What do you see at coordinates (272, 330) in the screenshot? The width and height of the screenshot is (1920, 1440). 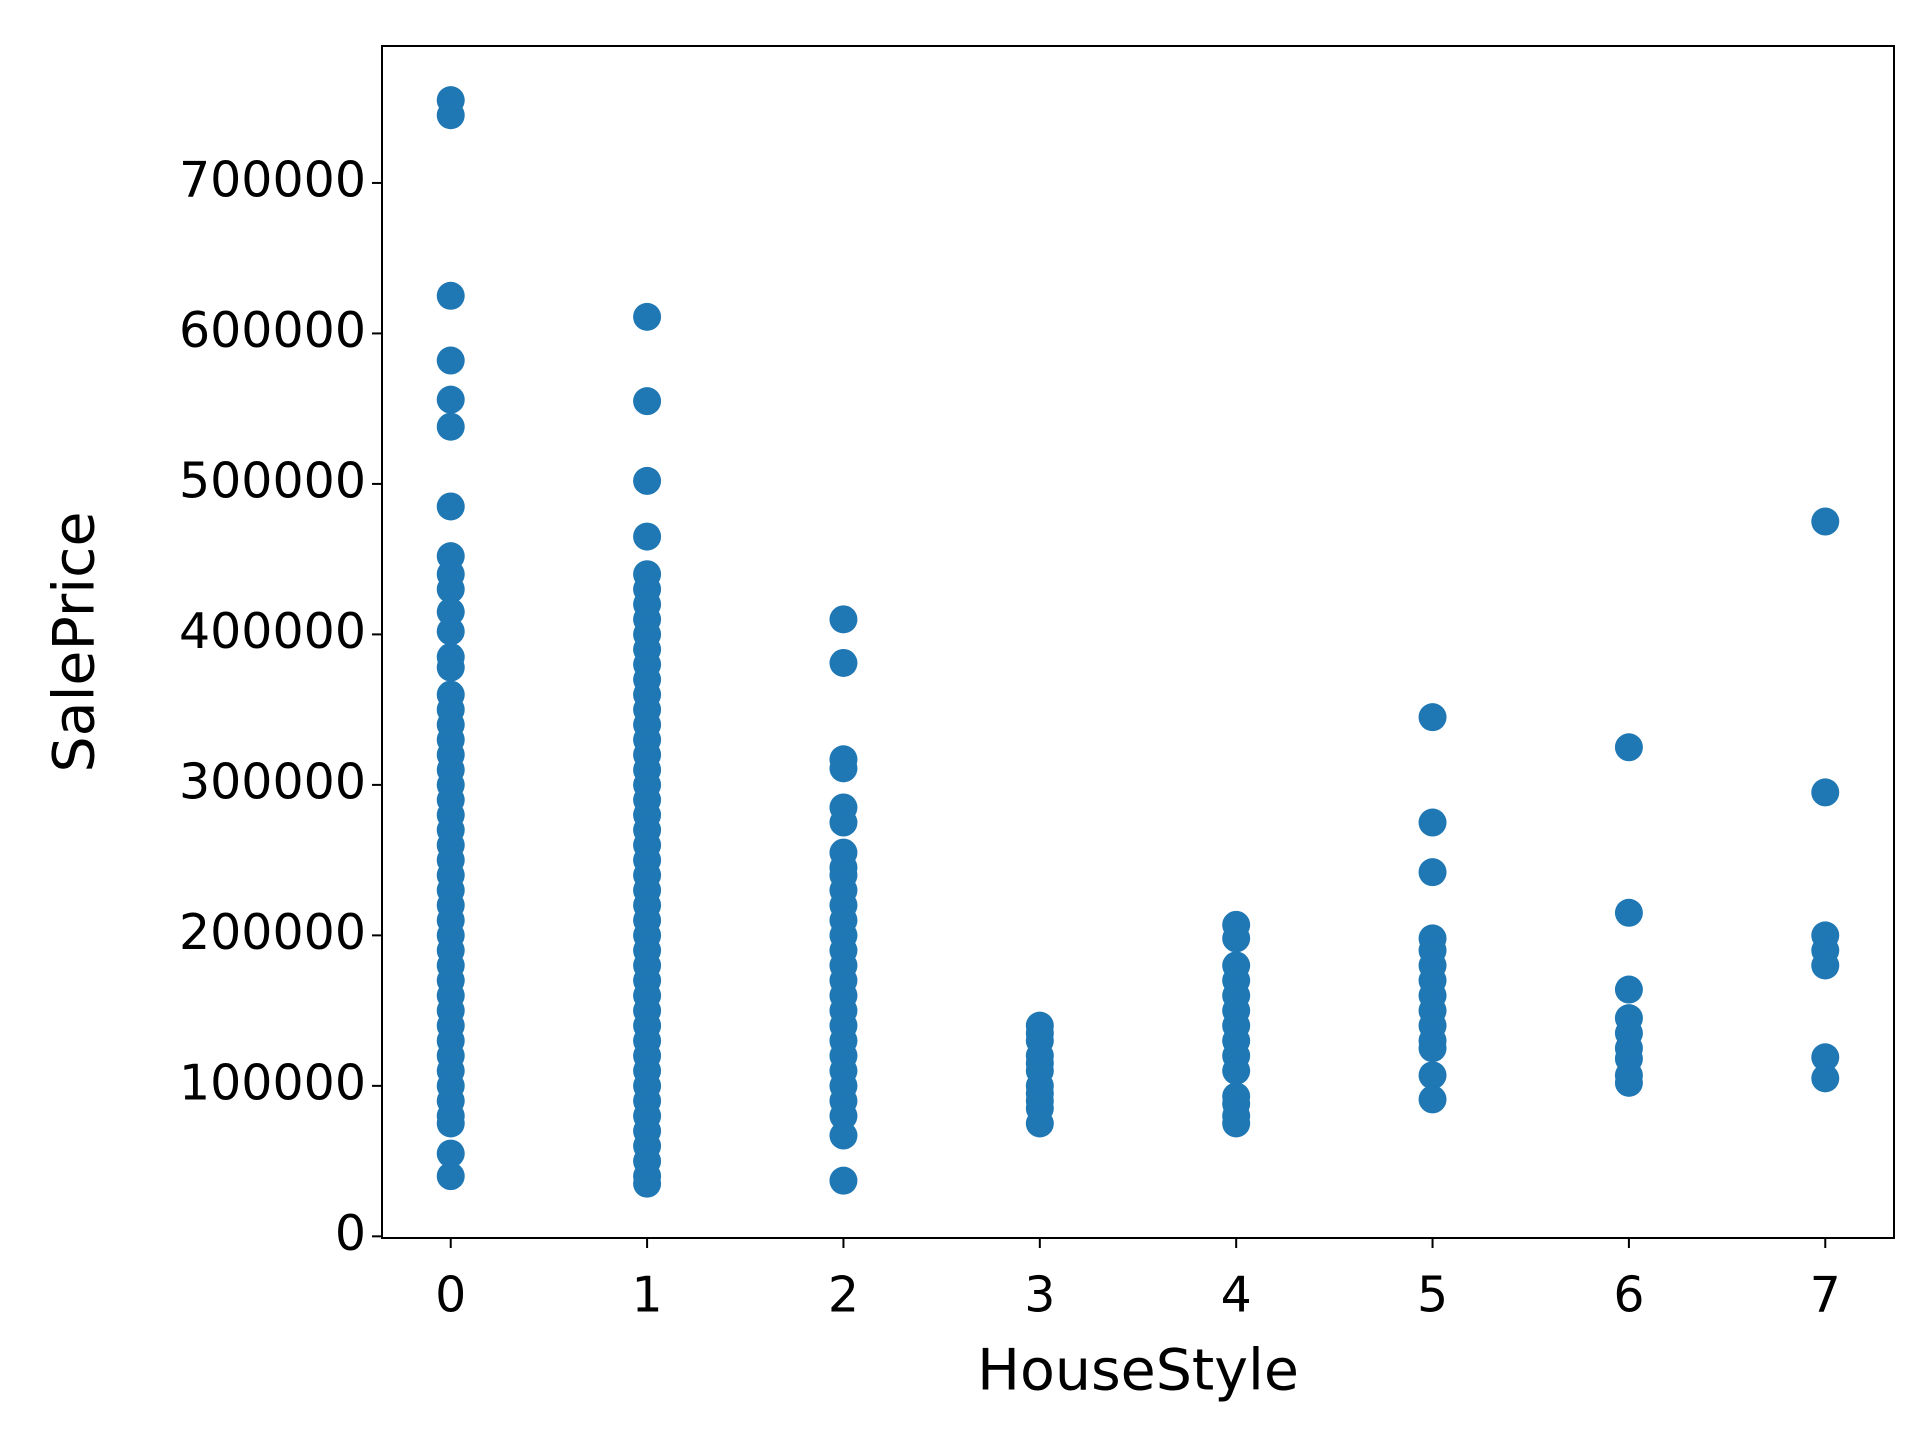 I see `y-tick-label: 600000` at bounding box center [272, 330].